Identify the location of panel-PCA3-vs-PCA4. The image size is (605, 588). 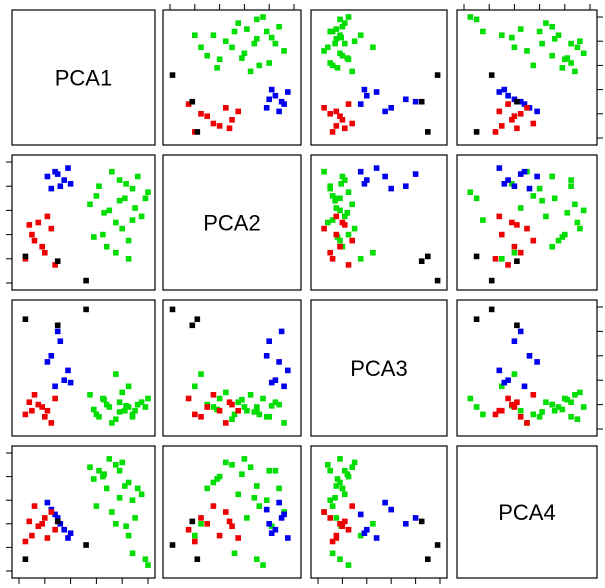
(527, 368).